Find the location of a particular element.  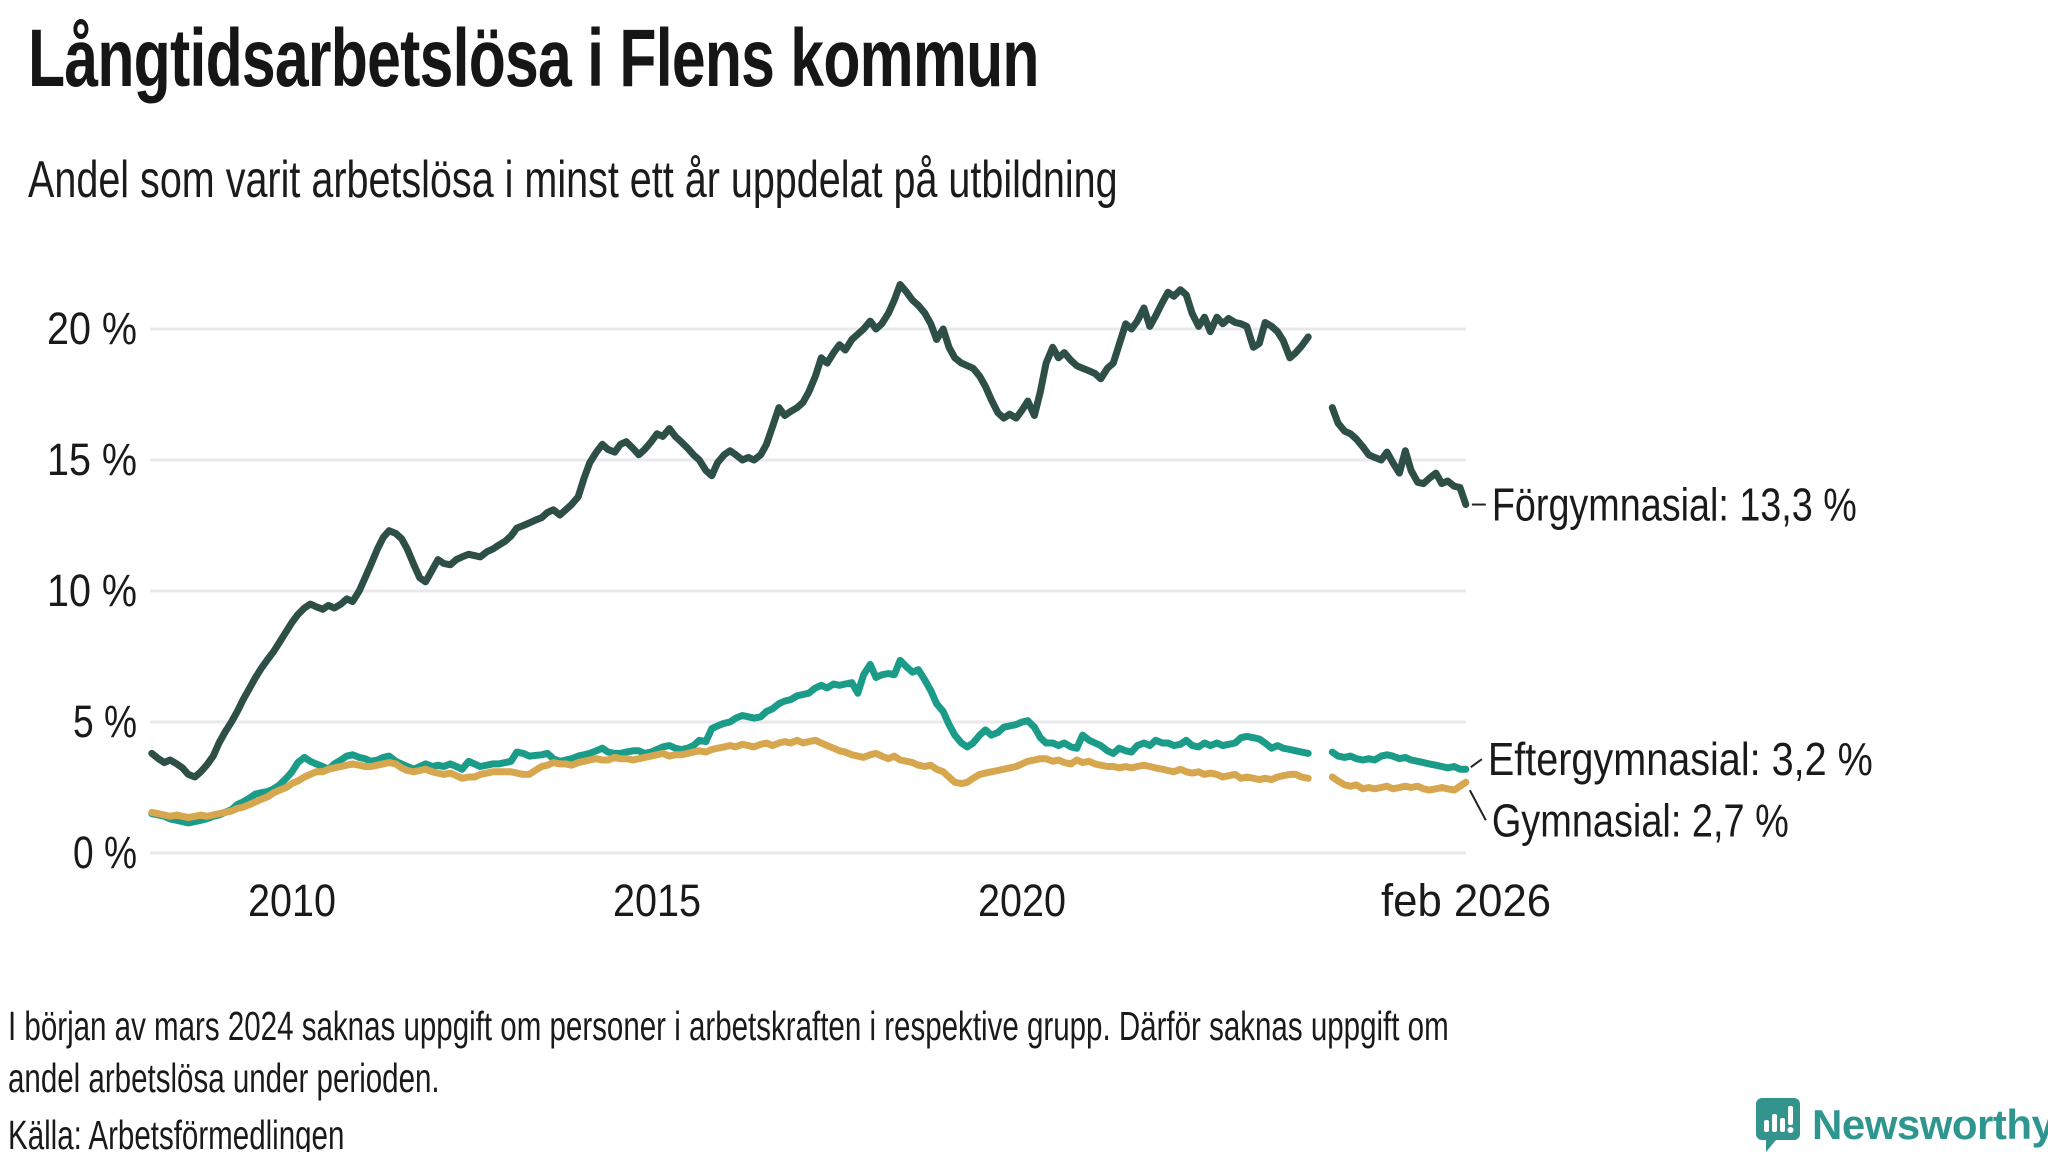

x-axis-tick-label: 2015 is located at coordinates (657, 900).